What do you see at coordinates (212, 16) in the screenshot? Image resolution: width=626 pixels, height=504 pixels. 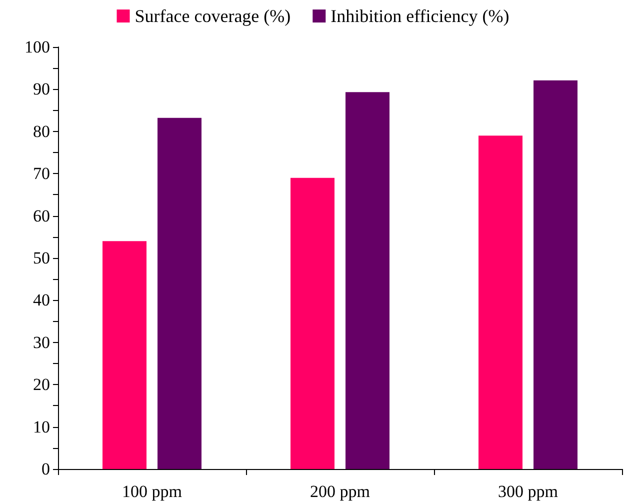 I see `legend-label: Surface coverage (%)` at bounding box center [212, 16].